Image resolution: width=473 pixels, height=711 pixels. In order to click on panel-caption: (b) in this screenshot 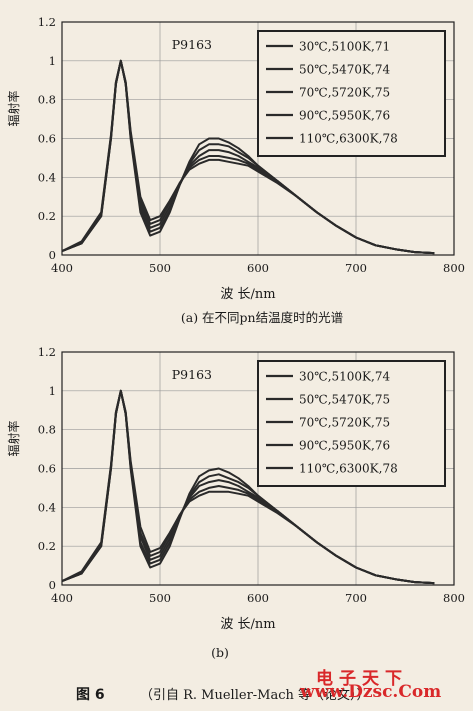, I will do `click(220, 652)`.